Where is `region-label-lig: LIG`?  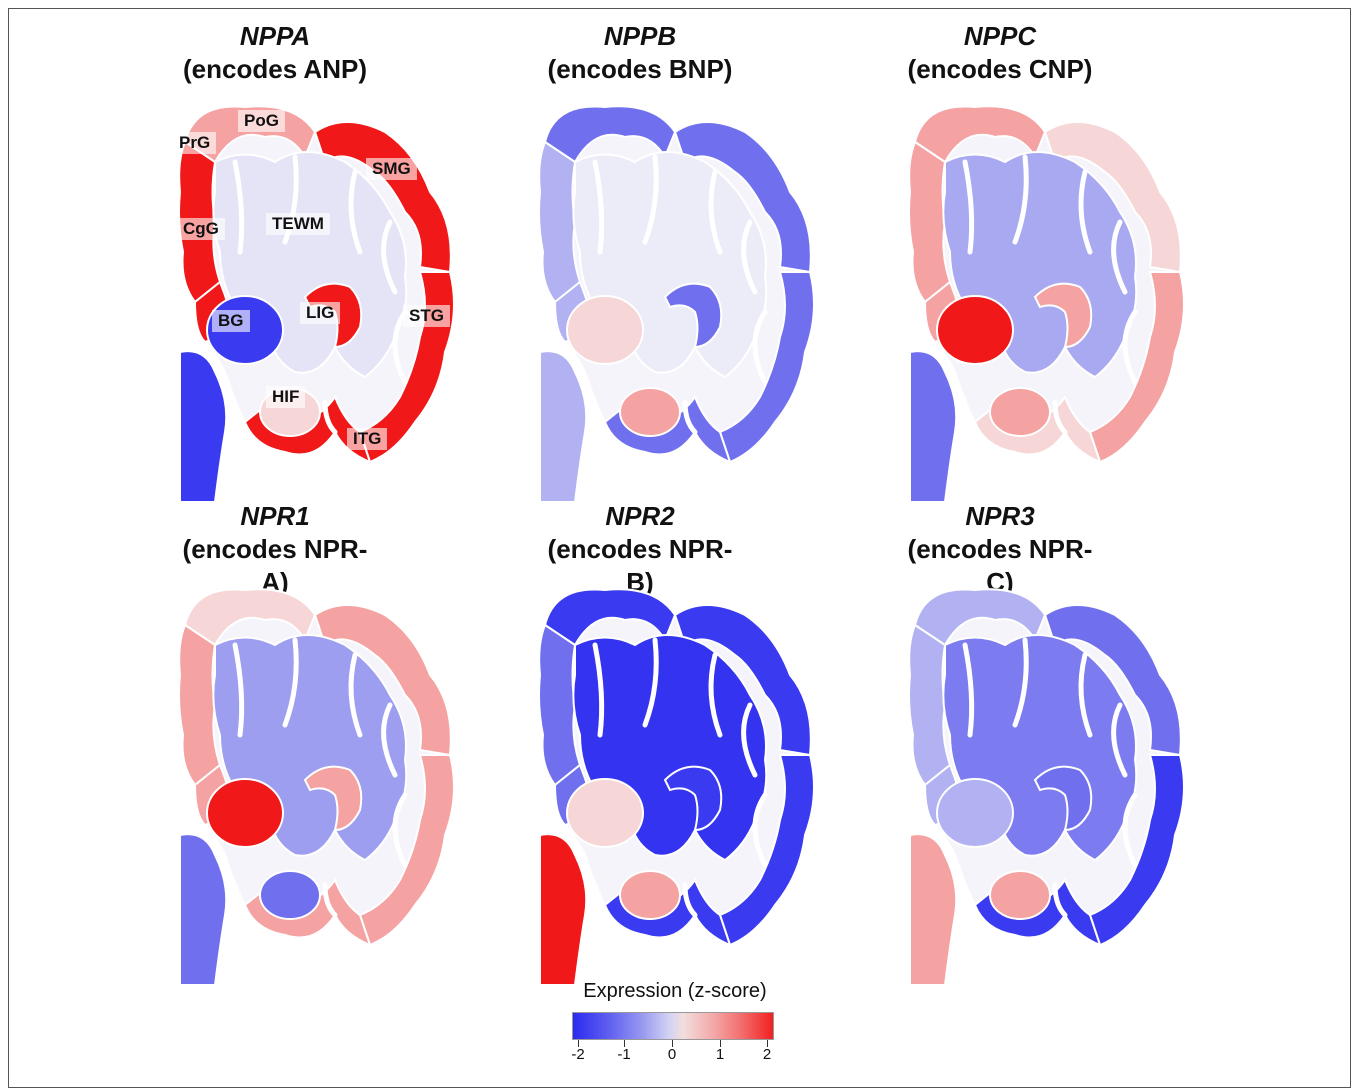 region-label-lig: LIG is located at coordinates (320, 313).